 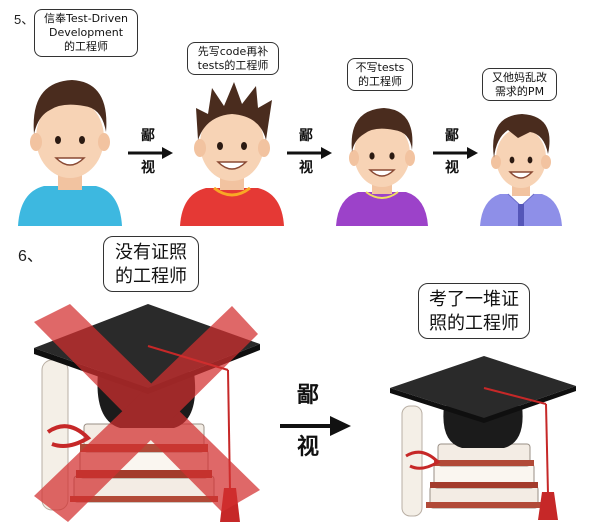 What do you see at coordinates (380, 67) in the screenshot?
I see `caption-line: 不写tests` at bounding box center [380, 67].